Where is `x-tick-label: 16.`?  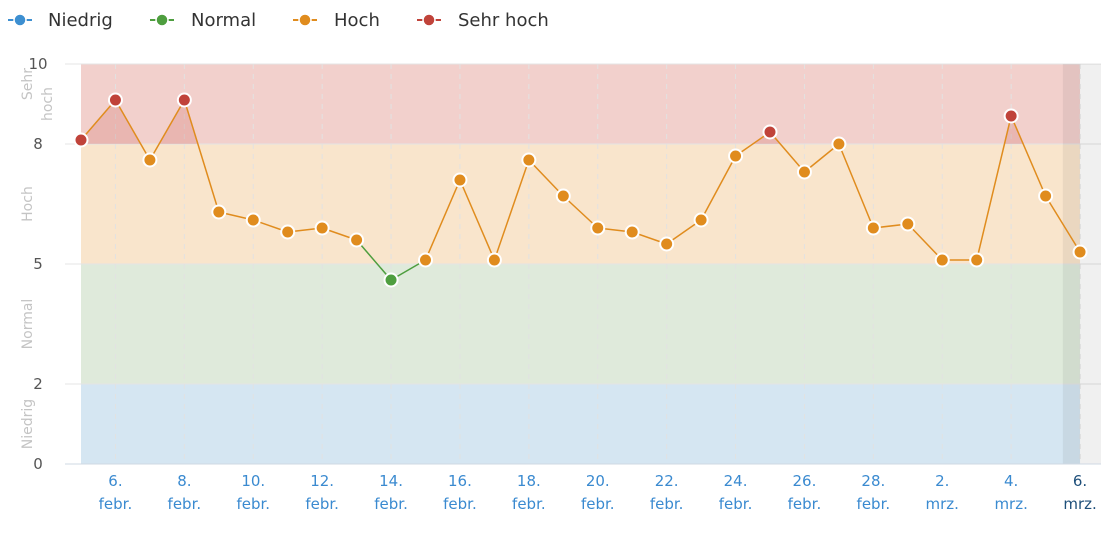 x-tick-label: 16. is located at coordinates (460, 481).